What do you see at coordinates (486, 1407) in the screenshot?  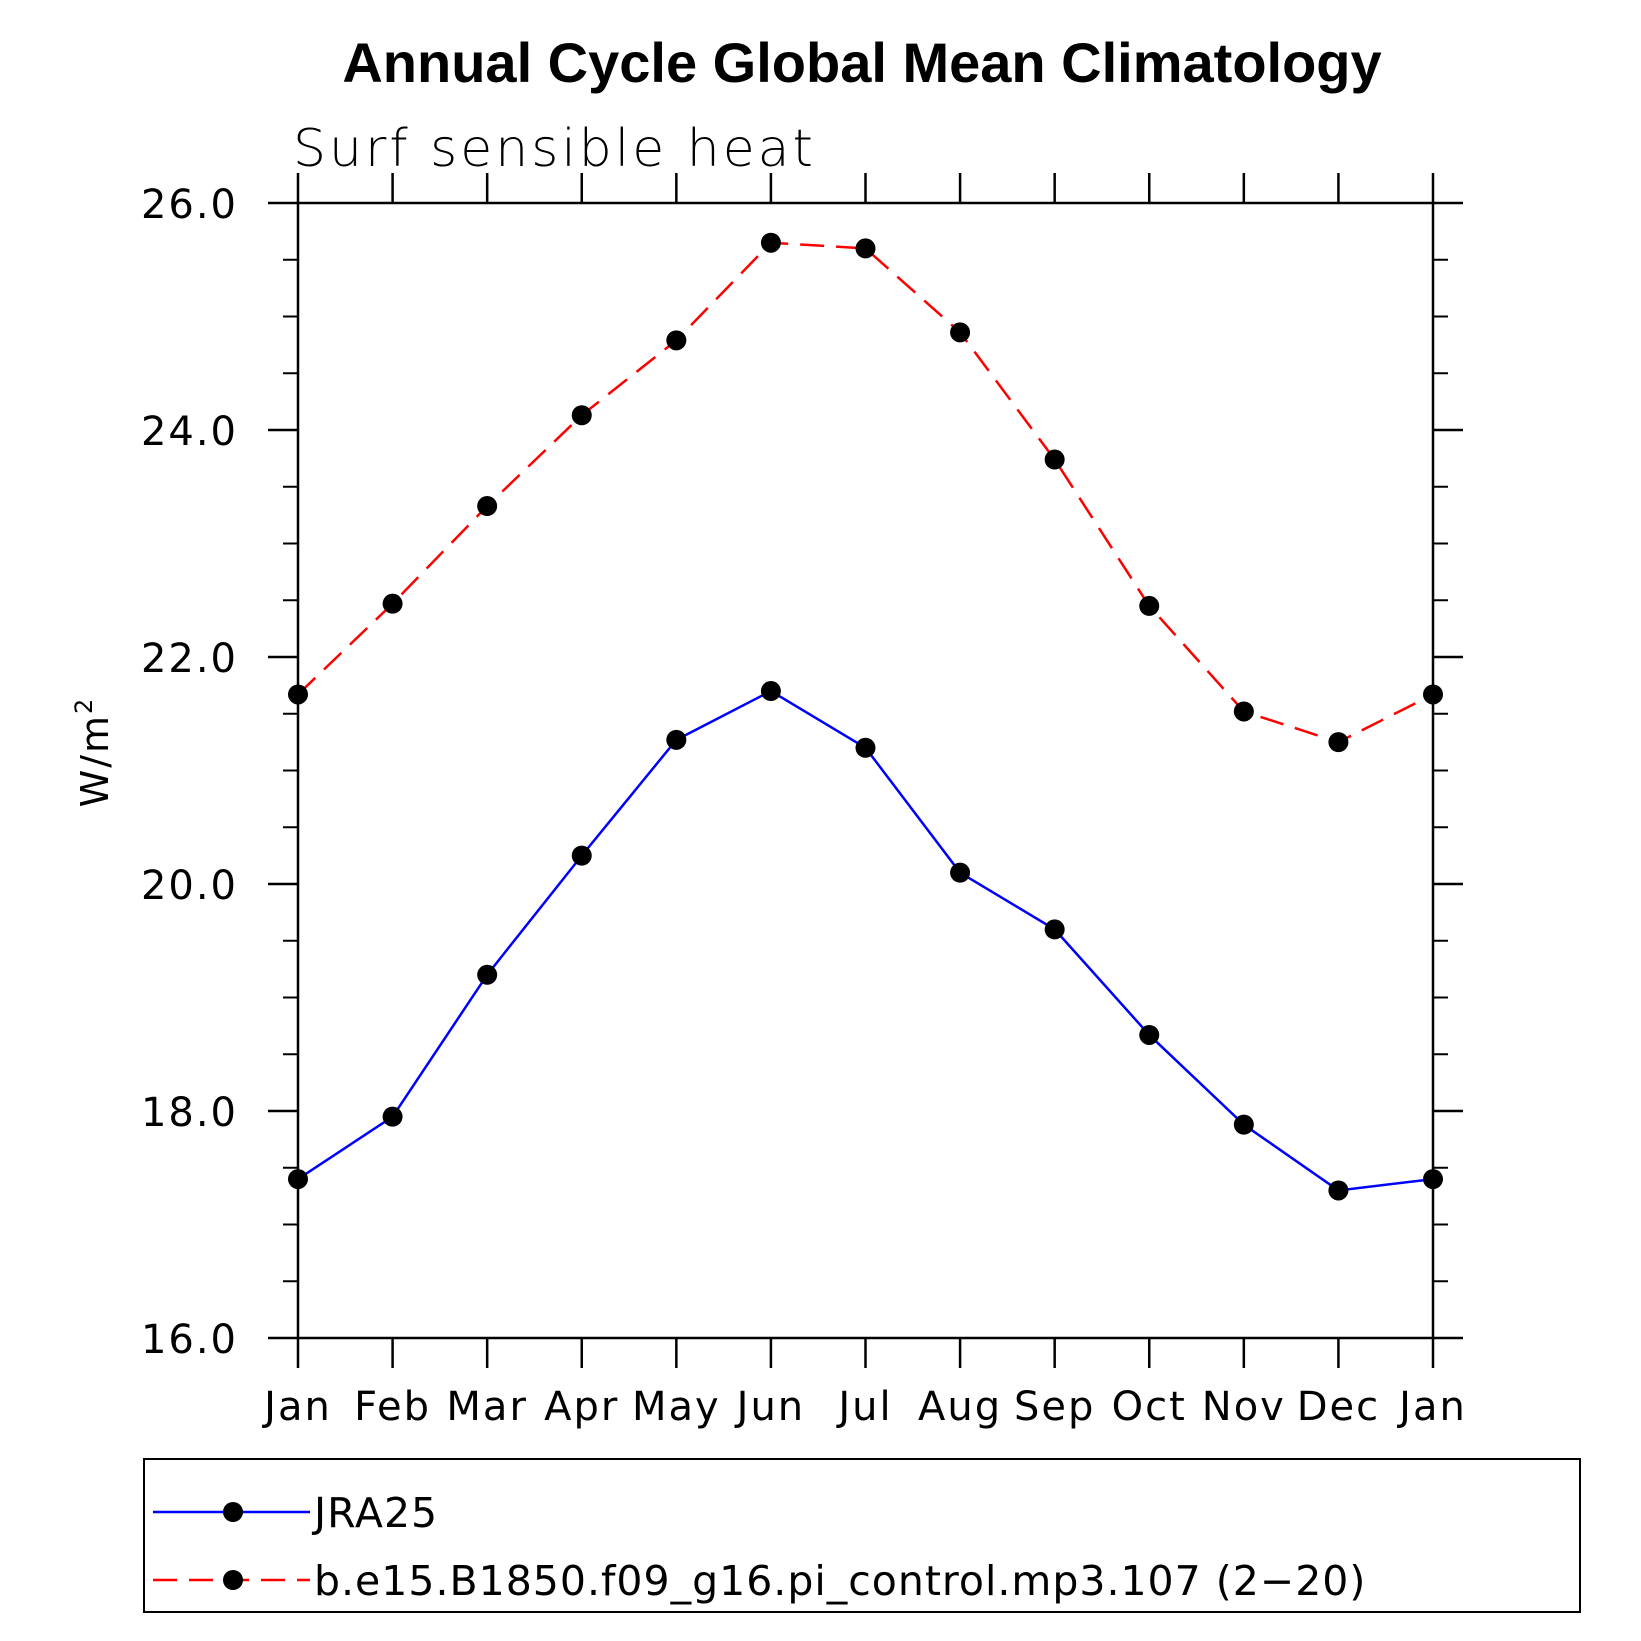 I see `x-tick-label: Mar` at bounding box center [486, 1407].